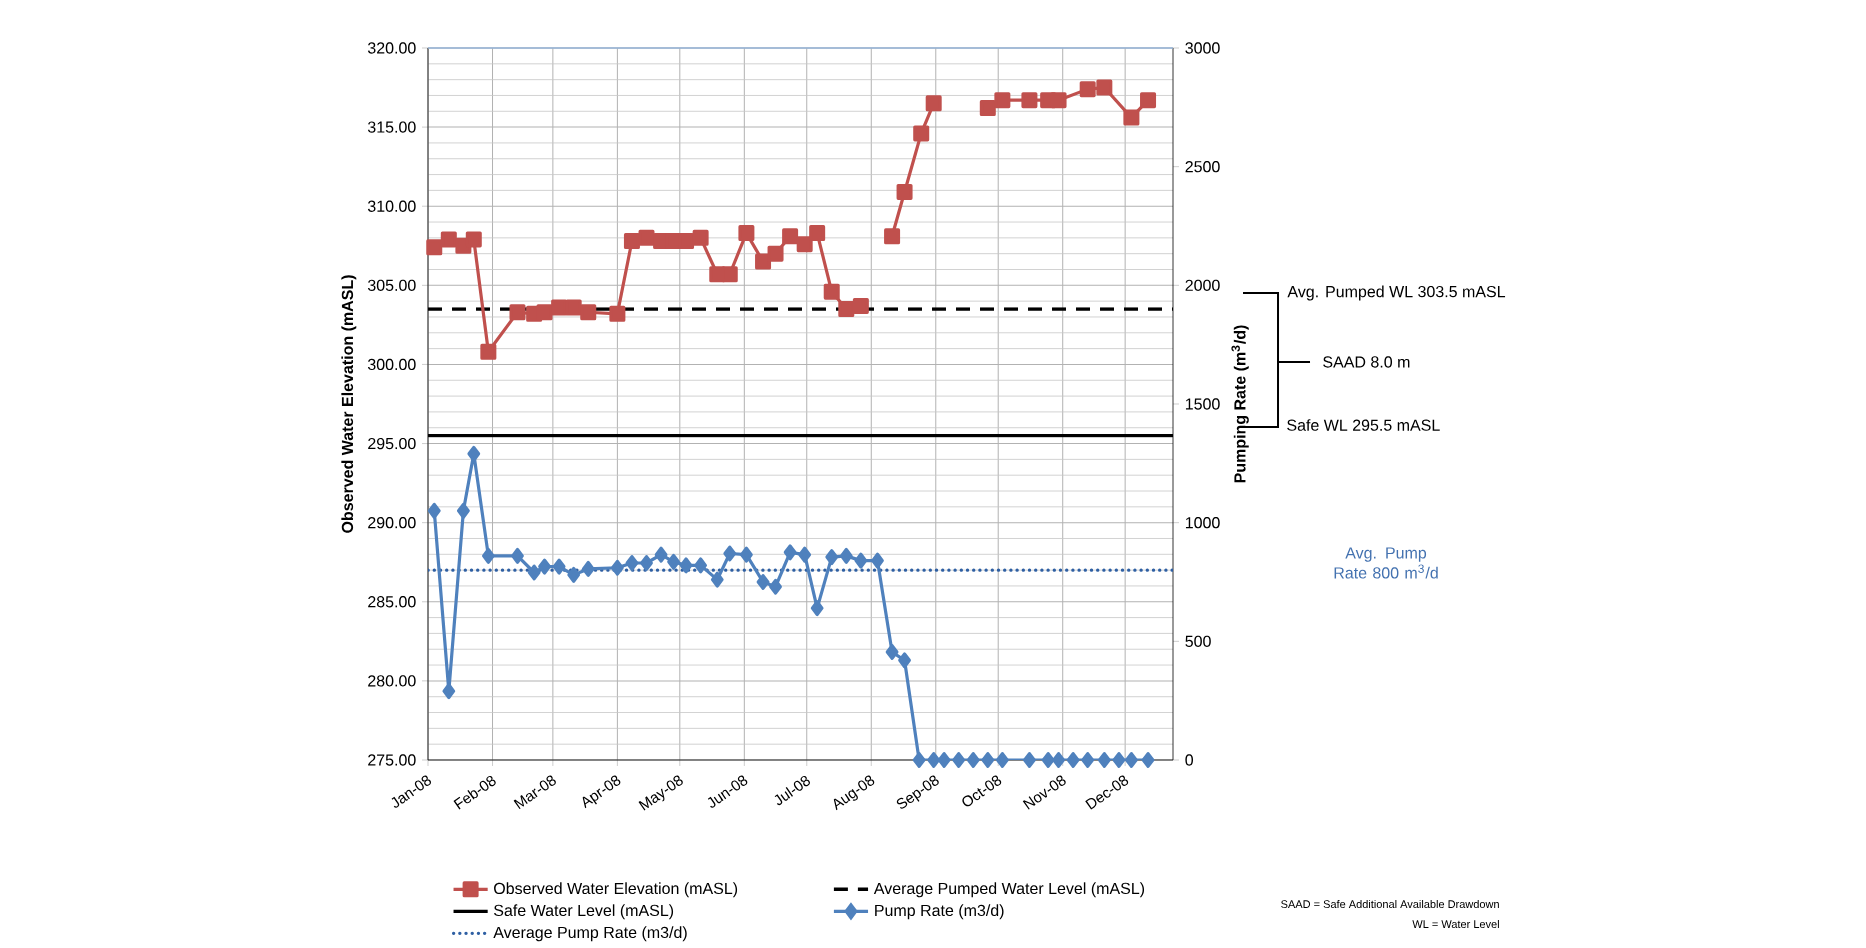 This screenshot has height=948, width=1866. Describe the element at coordinates (1189, 760) in the screenshot. I see `y2-tick-label: 0` at that location.